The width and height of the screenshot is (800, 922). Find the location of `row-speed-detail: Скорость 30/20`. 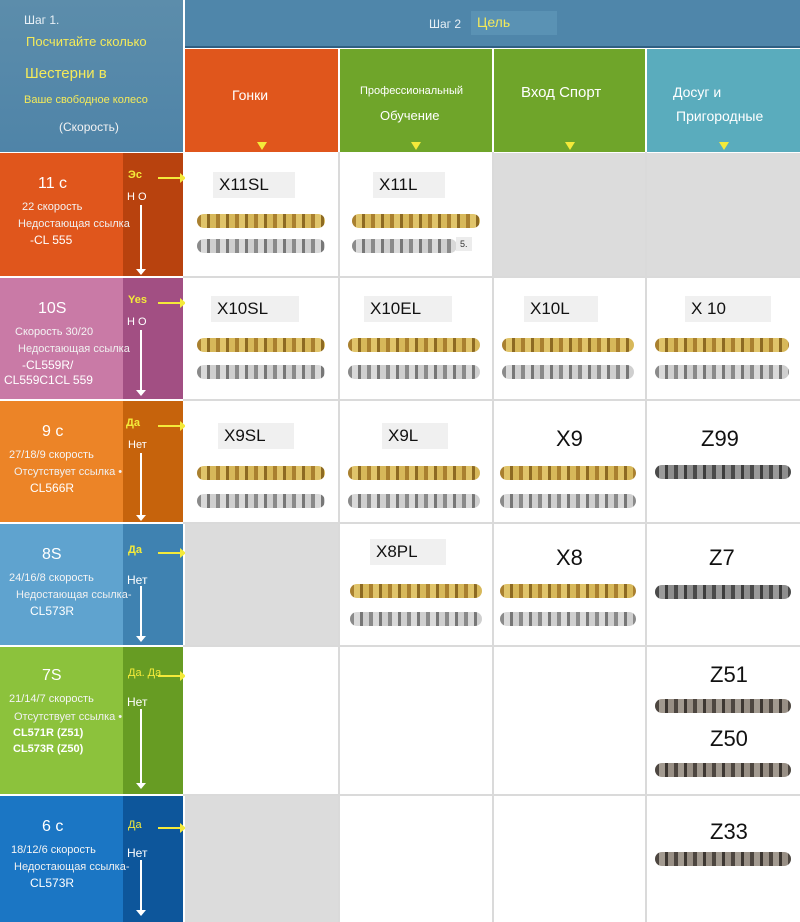

row-speed-detail: Скорость 30/20 is located at coordinates (54, 332).